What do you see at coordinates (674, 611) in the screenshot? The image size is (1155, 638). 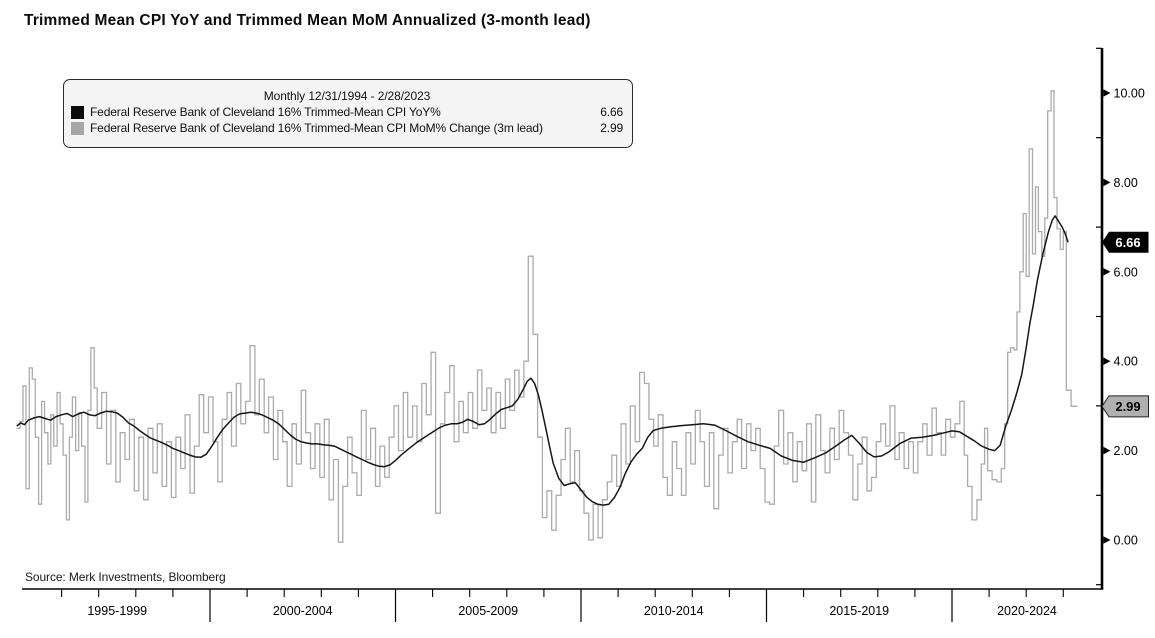 I see `x-group-label: 2010-2014` at bounding box center [674, 611].